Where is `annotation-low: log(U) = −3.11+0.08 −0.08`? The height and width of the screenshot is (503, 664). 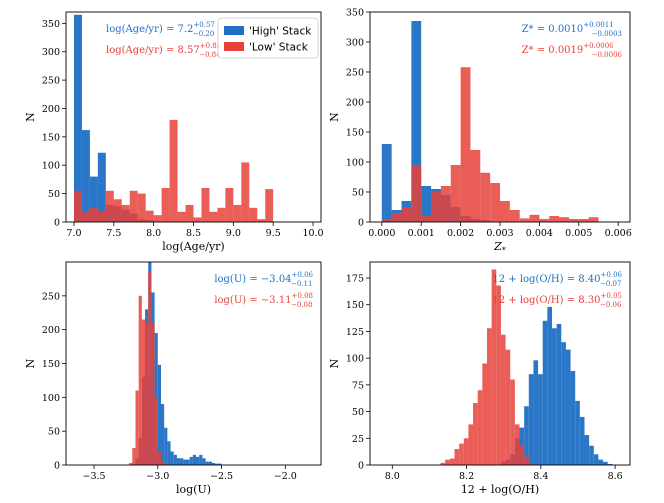 annotation-low: log(U) = −3.11+0.08 −0.08 is located at coordinates (263, 300).